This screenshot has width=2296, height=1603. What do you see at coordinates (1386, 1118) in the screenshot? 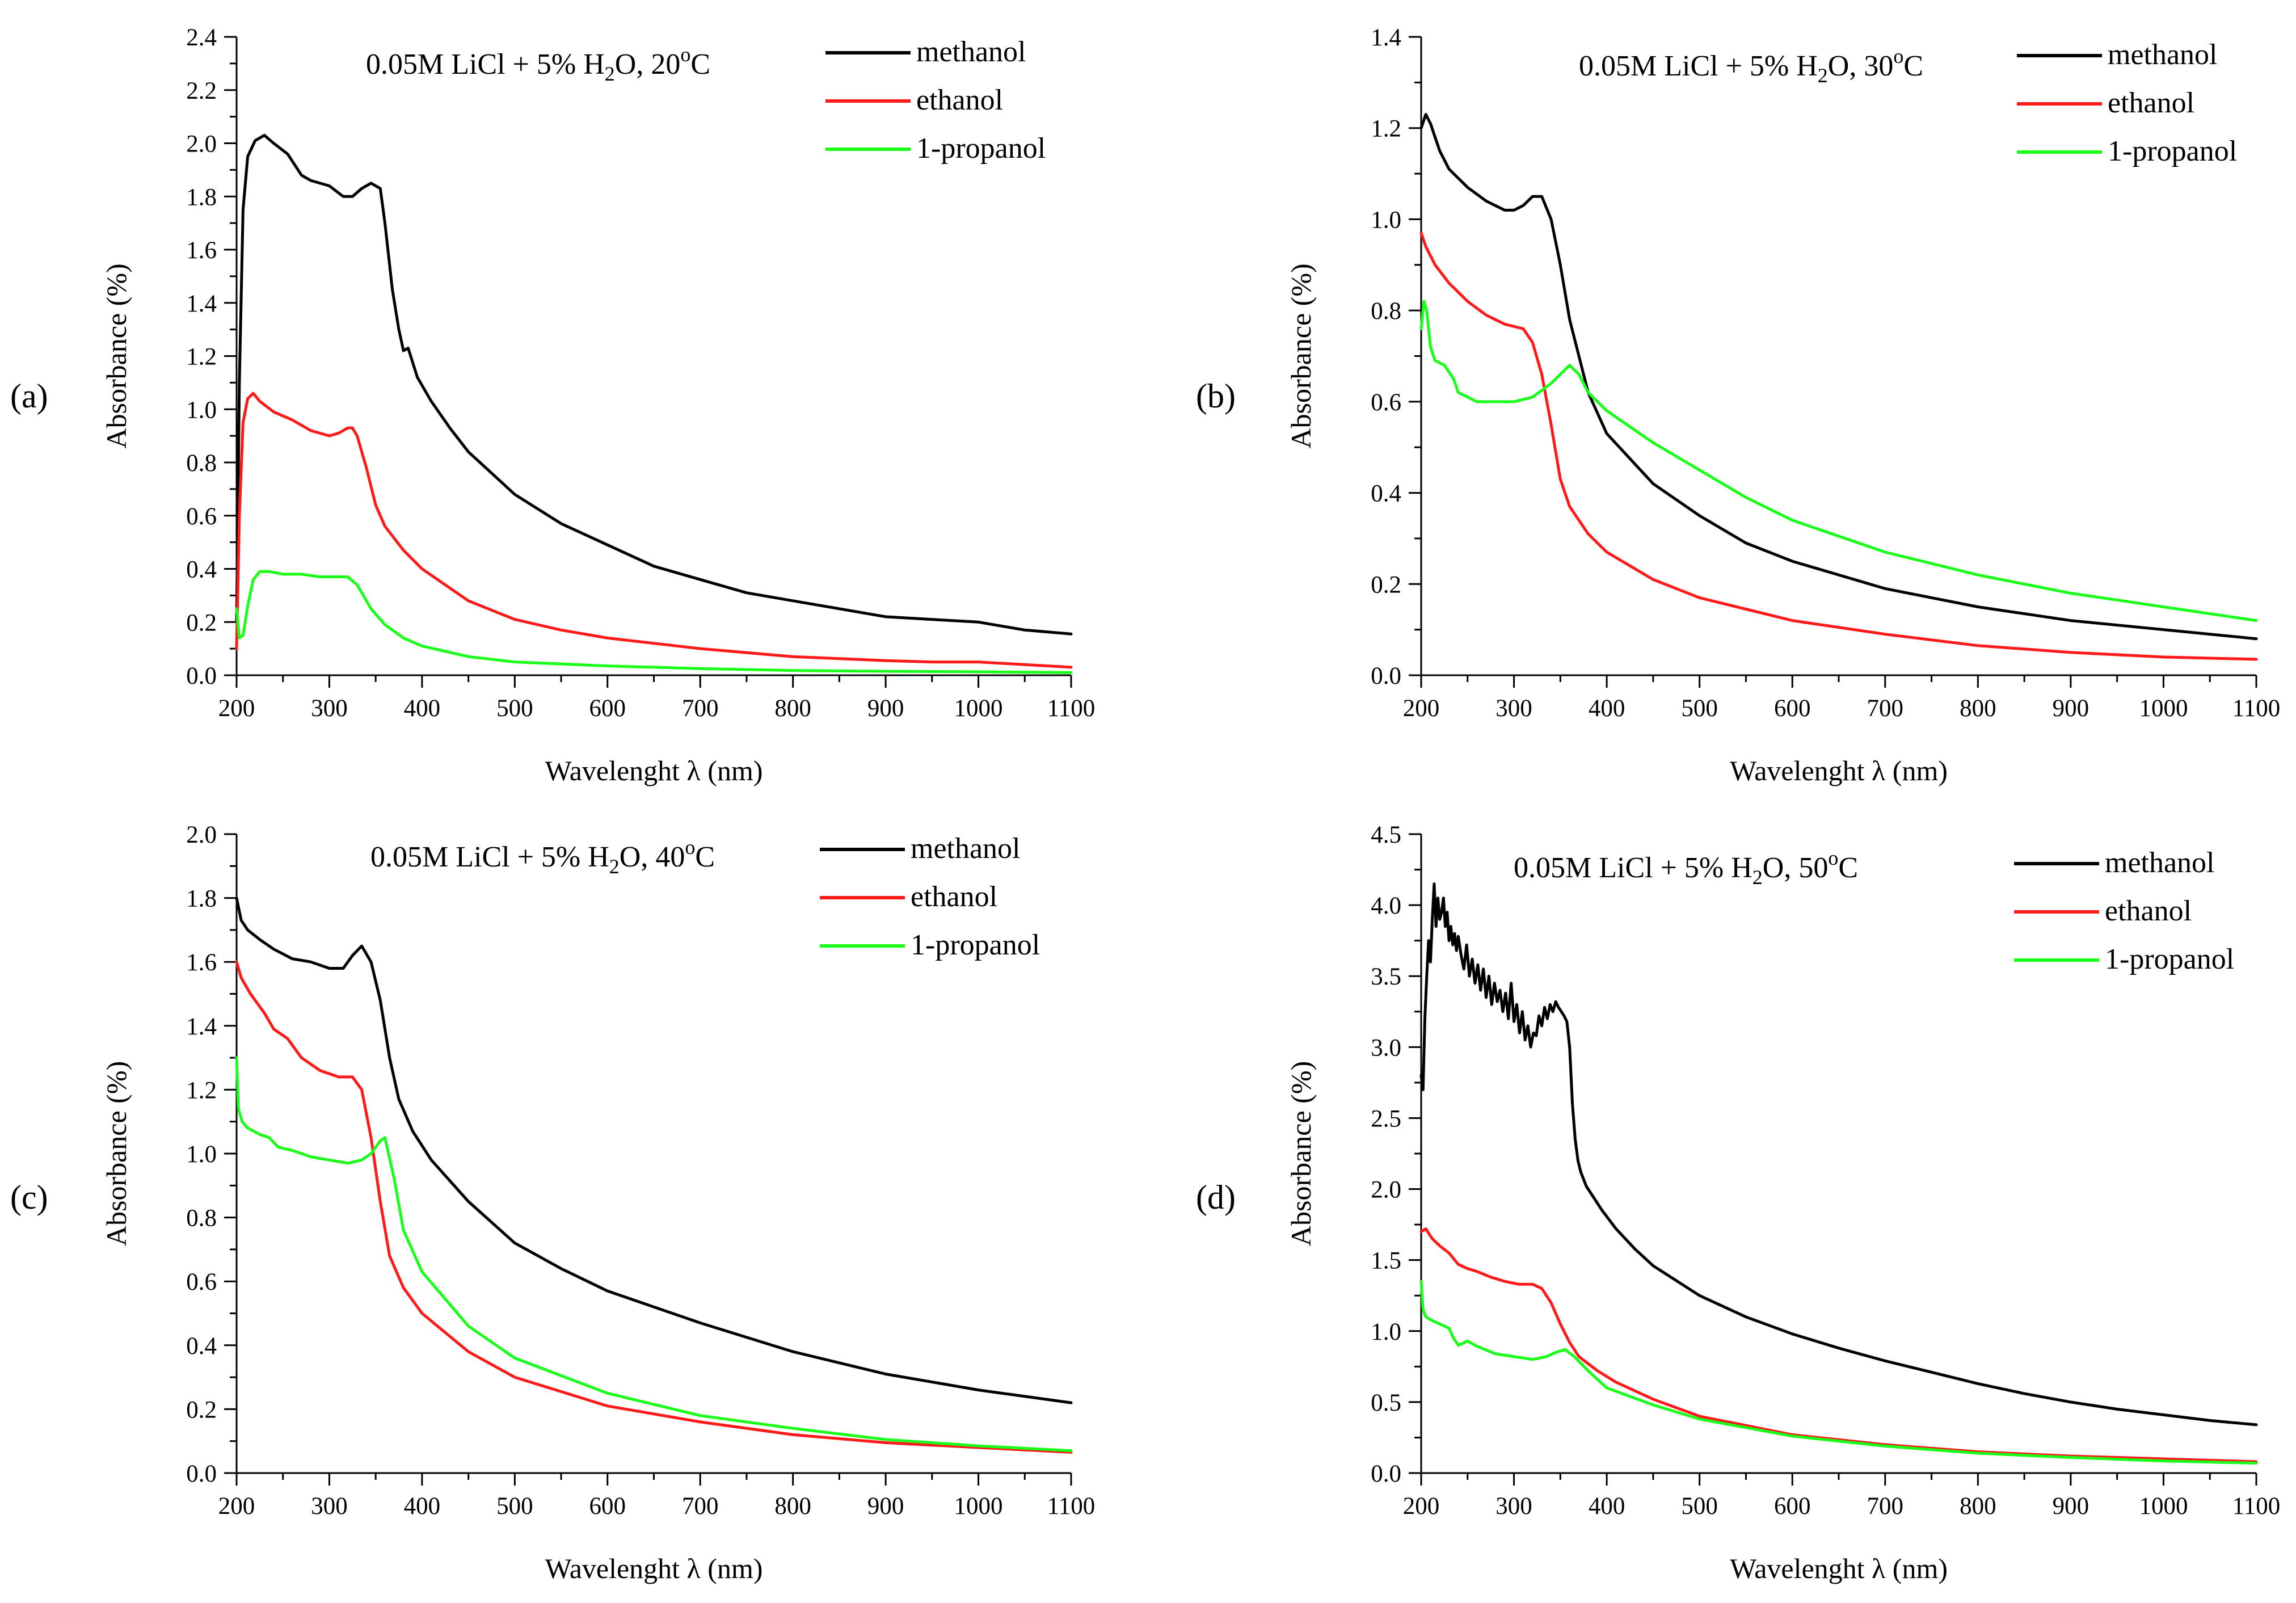
I see `y-tick-label: 2.5` at bounding box center [1386, 1118].